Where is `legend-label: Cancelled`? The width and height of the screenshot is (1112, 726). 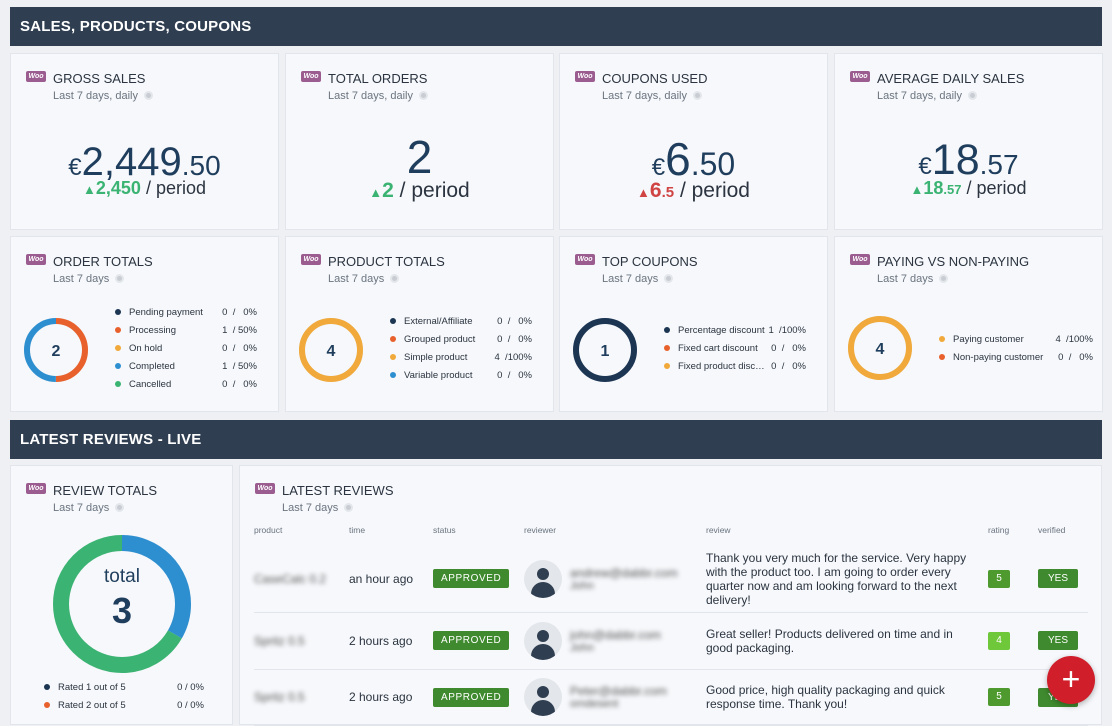 legend-label: Cancelled is located at coordinates (150, 384).